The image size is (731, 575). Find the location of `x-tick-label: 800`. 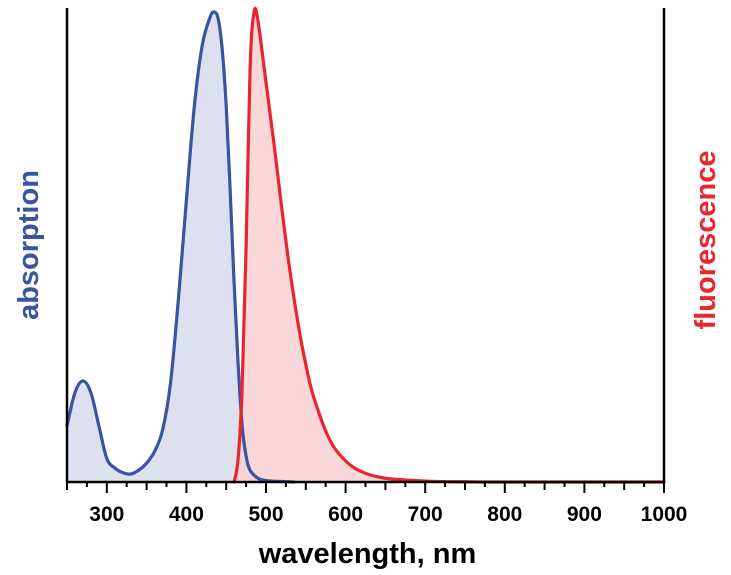

x-tick-label: 800 is located at coordinates (504, 514).